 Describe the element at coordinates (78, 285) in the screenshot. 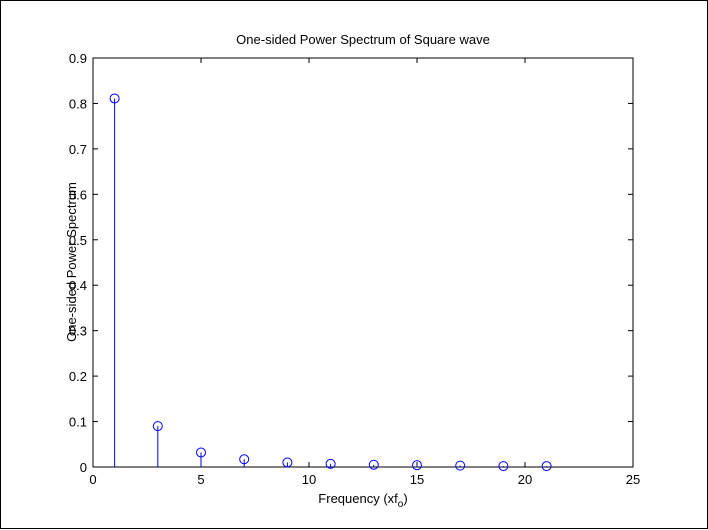

I see `y-tick-label: 0.4` at that location.